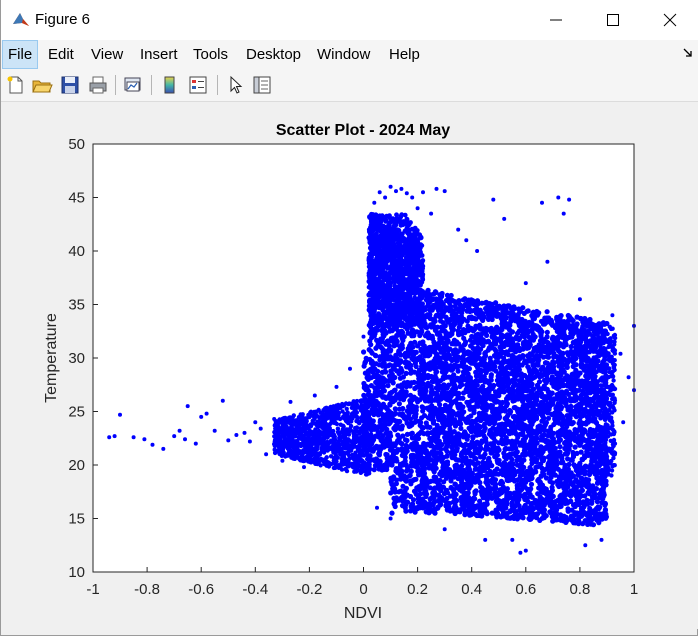 This screenshot has width=698, height=636. Describe the element at coordinates (61, 54) in the screenshot. I see `menu-edit: Edit` at that location.